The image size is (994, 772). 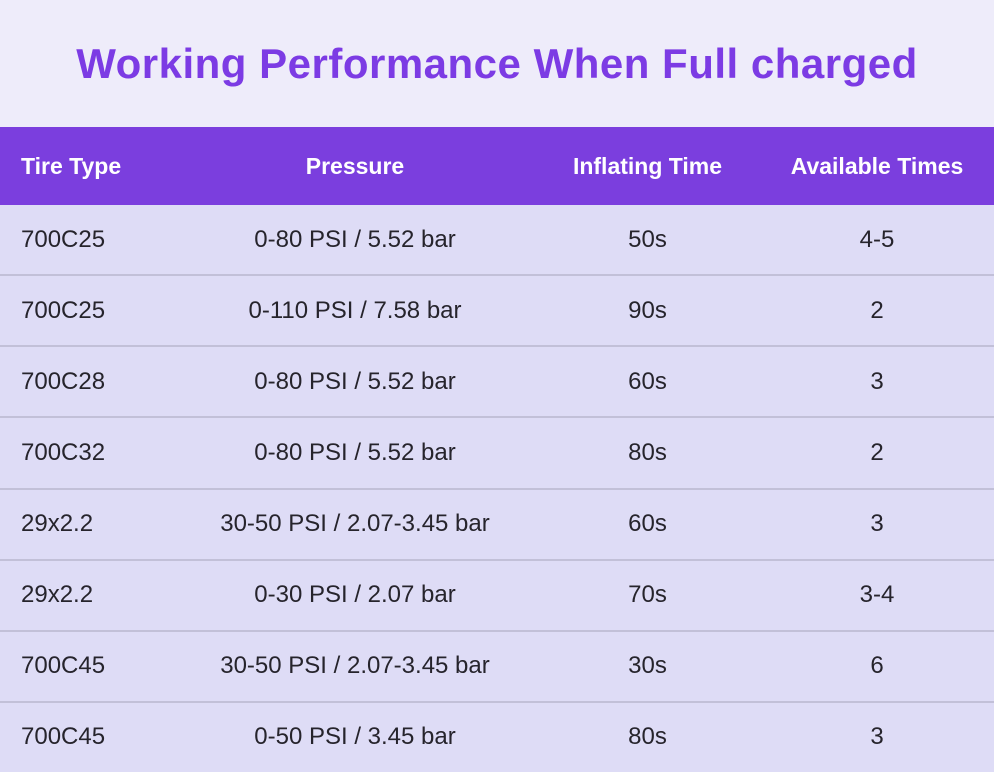 What do you see at coordinates (355, 165) in the screenshot?
I see `column-header-pressure: Pressure` at bounding box center [355, 165].